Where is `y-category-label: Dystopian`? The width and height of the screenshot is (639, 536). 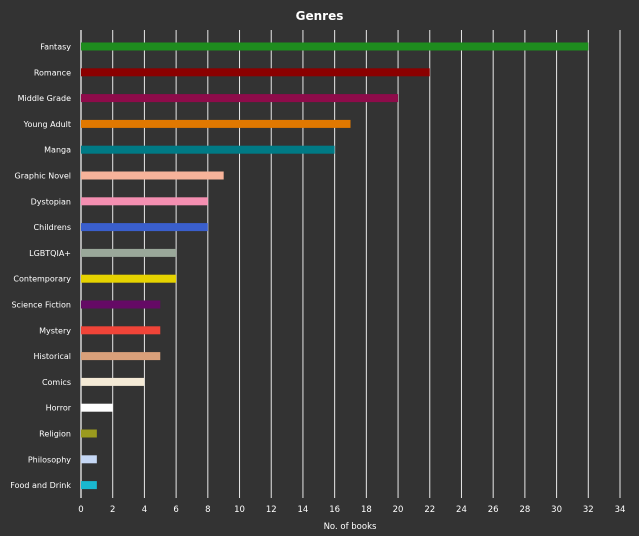
y-category-label: Dystopian is located at coordinates (51, 201).